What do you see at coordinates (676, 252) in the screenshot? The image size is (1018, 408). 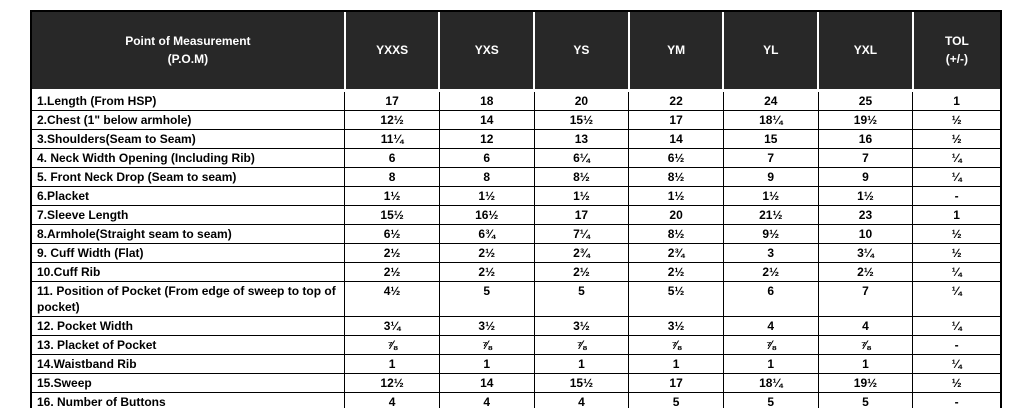 I see `size-value-cell: 2¾` at bounding box center [676, 252].